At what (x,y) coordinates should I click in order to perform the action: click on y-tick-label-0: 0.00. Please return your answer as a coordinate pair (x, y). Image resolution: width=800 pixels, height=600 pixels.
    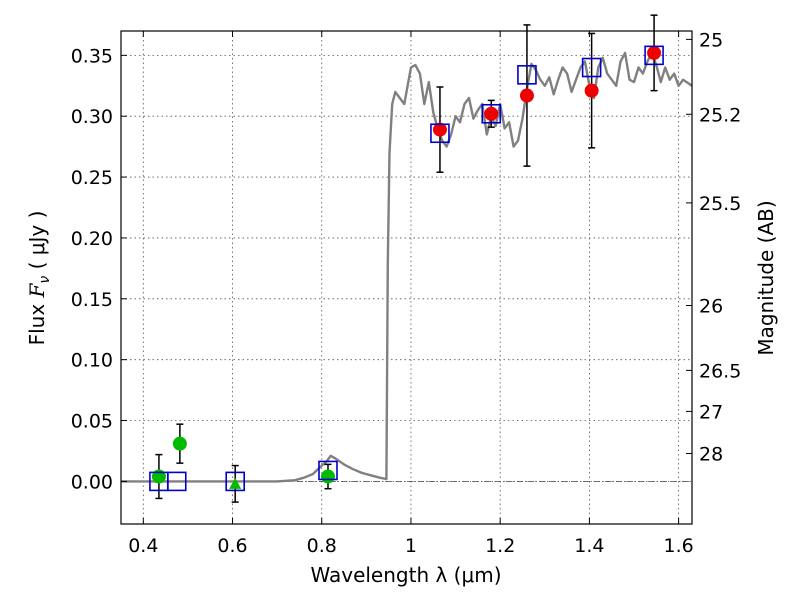
    Looking at the image, I should click on (92, 482).